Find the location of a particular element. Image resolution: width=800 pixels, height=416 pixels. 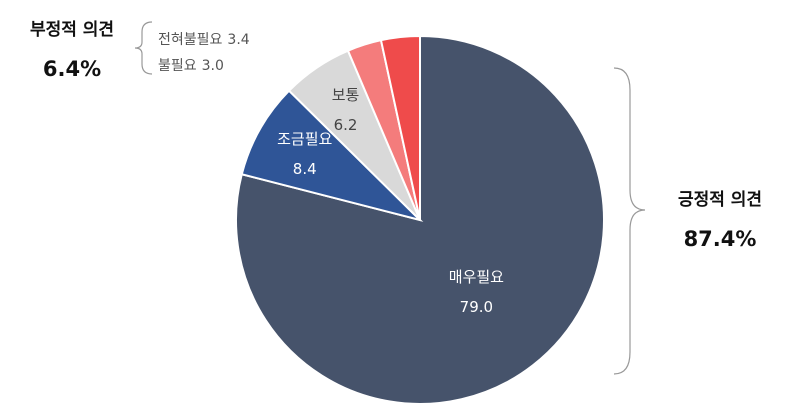

slice-label: 불필요 is located at coordinates (177, 66).